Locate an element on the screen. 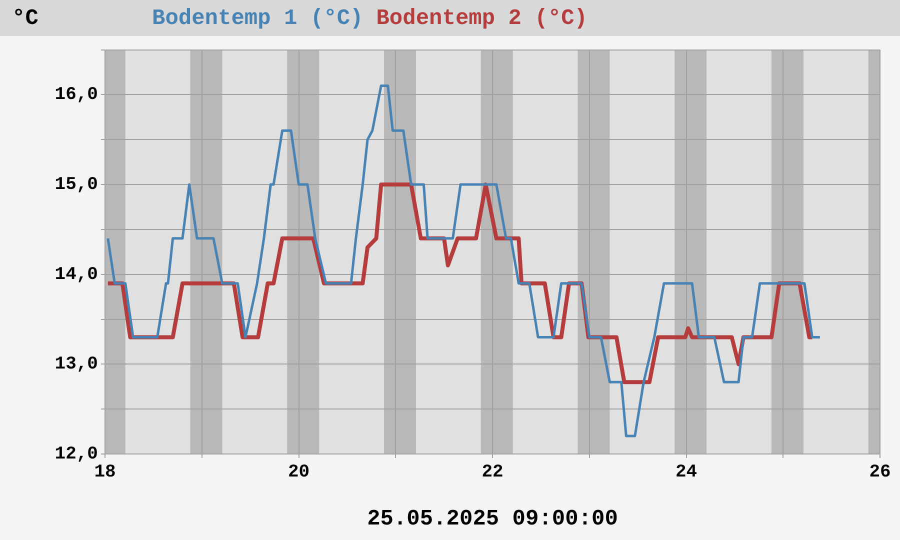 The width and height of the screenshot is (900, 540). y-tick-label: 16,0 is located at coordinates (76, 95).